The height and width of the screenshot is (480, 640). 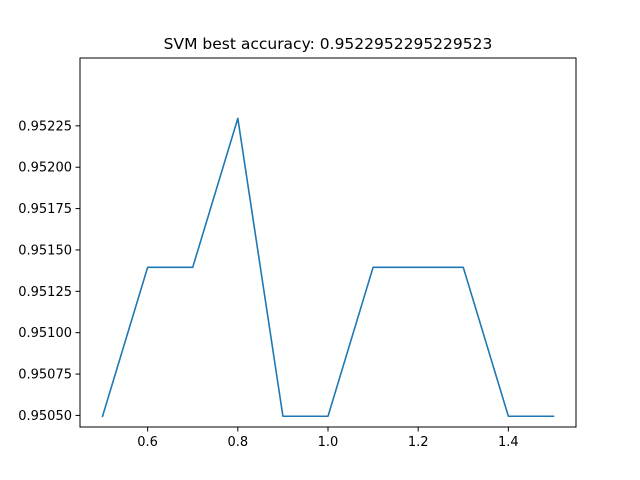 I want to click on y-tick-label: 0.95225, so click(x=45, y=126).